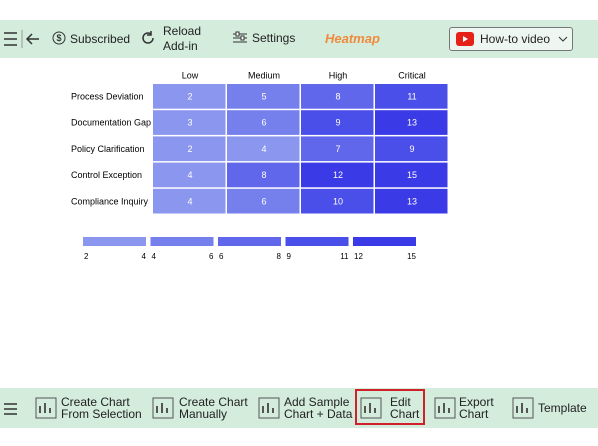 This screenshot has width=598, height=446. What do you see at coordinates (358, 256) in the screenshot?
I see `legend-min: 12` at bounding box center [358, 256].